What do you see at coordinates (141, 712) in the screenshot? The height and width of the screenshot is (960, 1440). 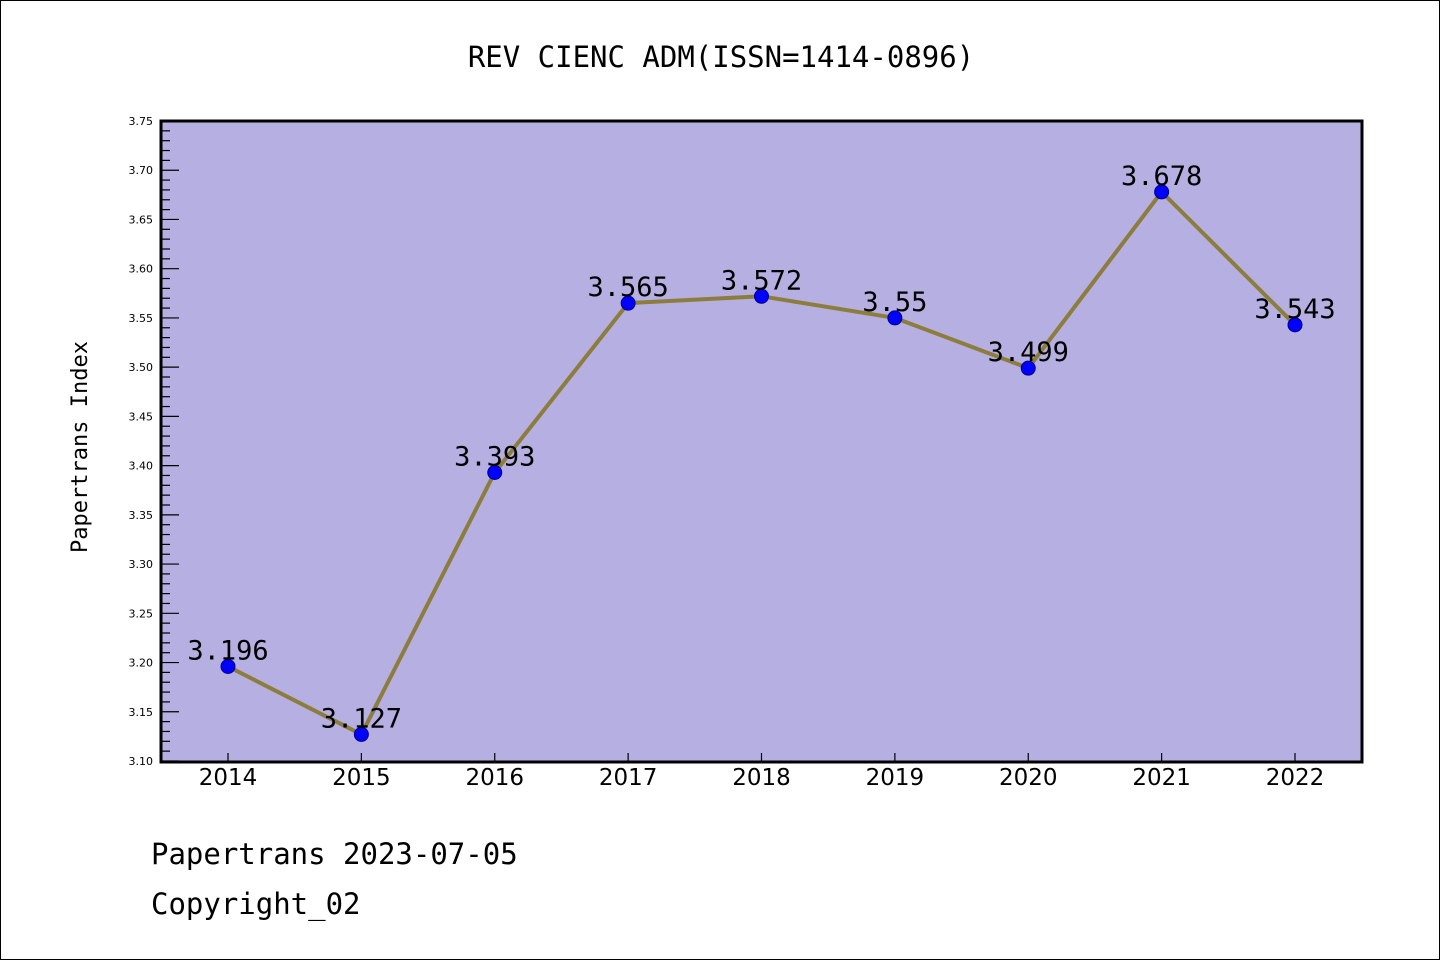 I see `y-tick-label: 3.15` at bounding box center [141, 712].